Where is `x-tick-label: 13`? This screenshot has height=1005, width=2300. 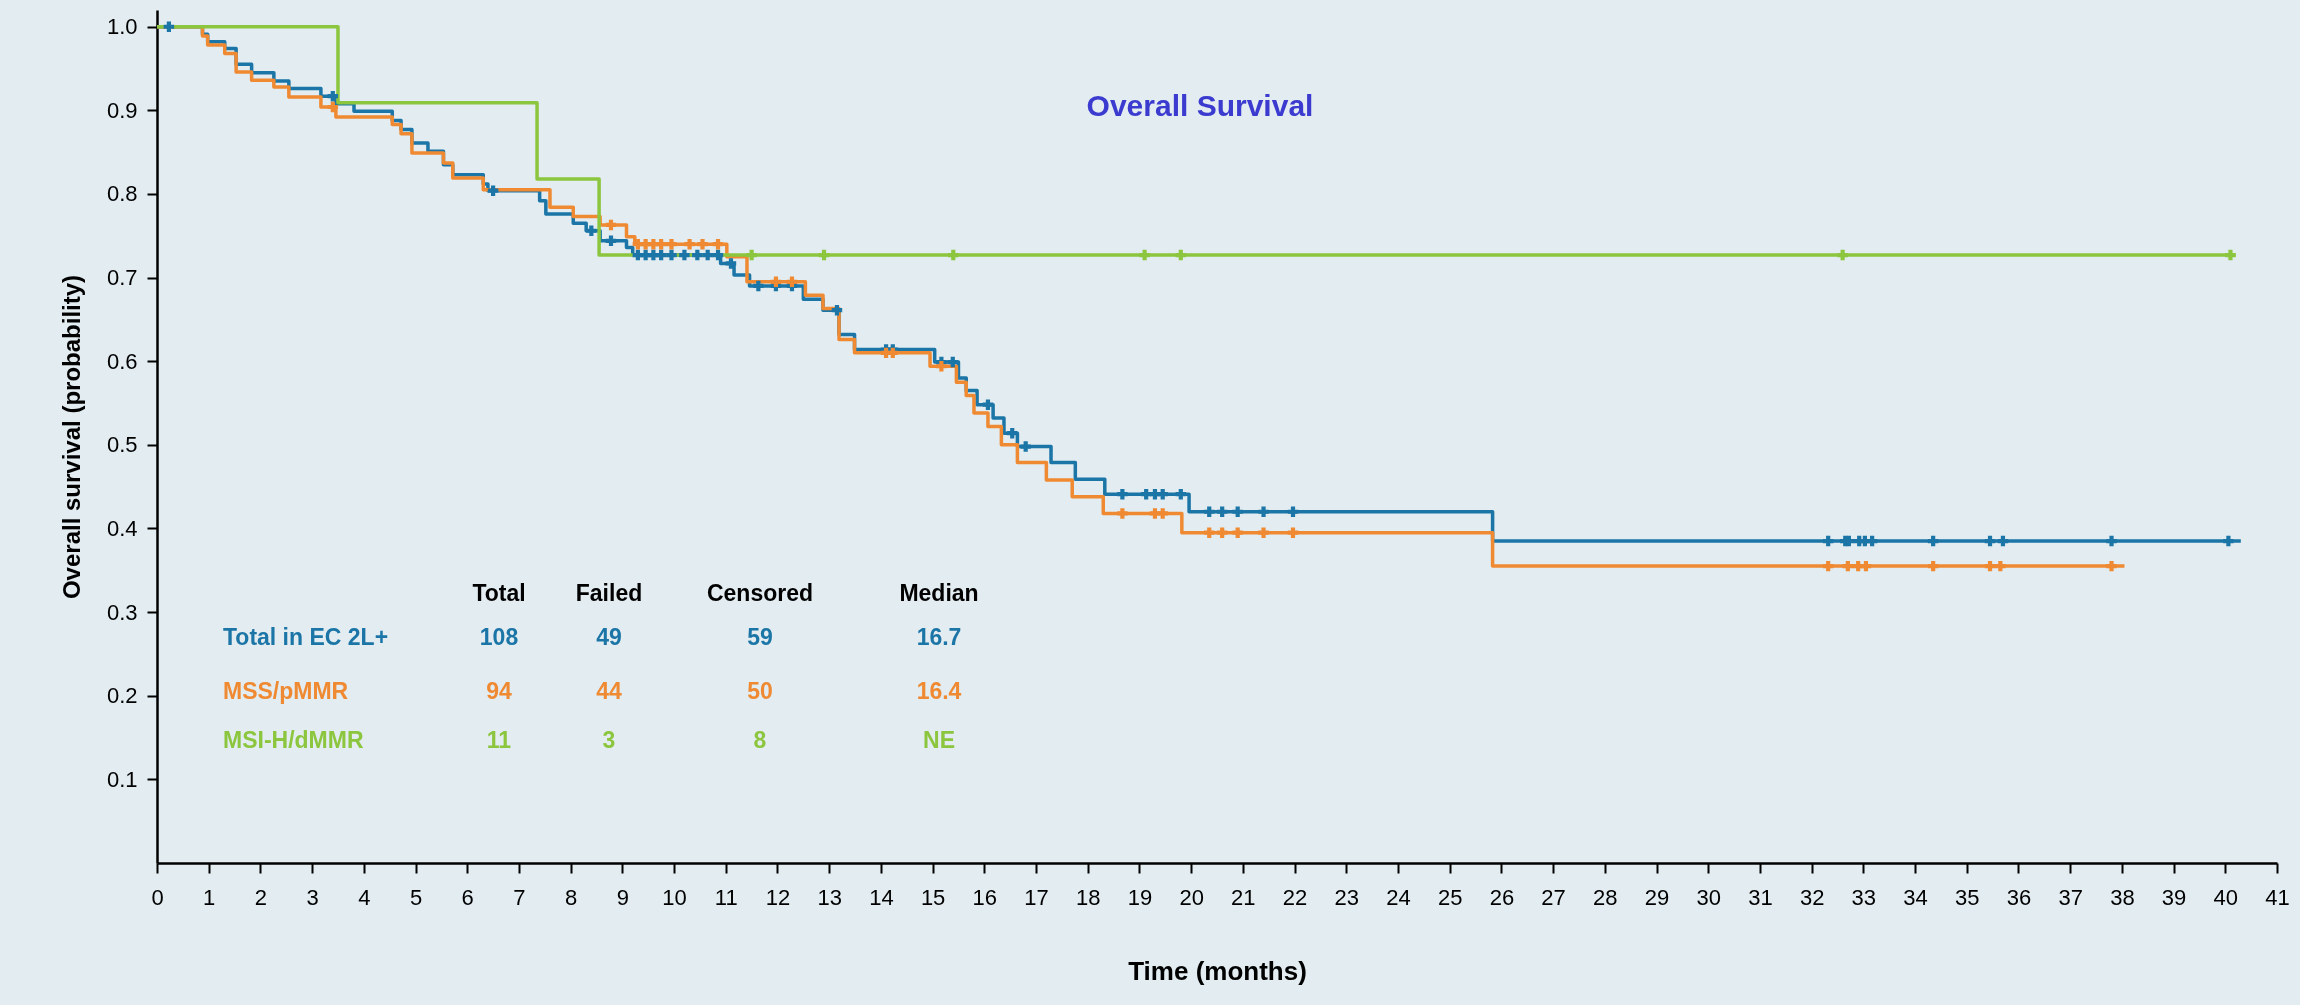 x-tick-label: 13 is located at coordinates (829, 897).